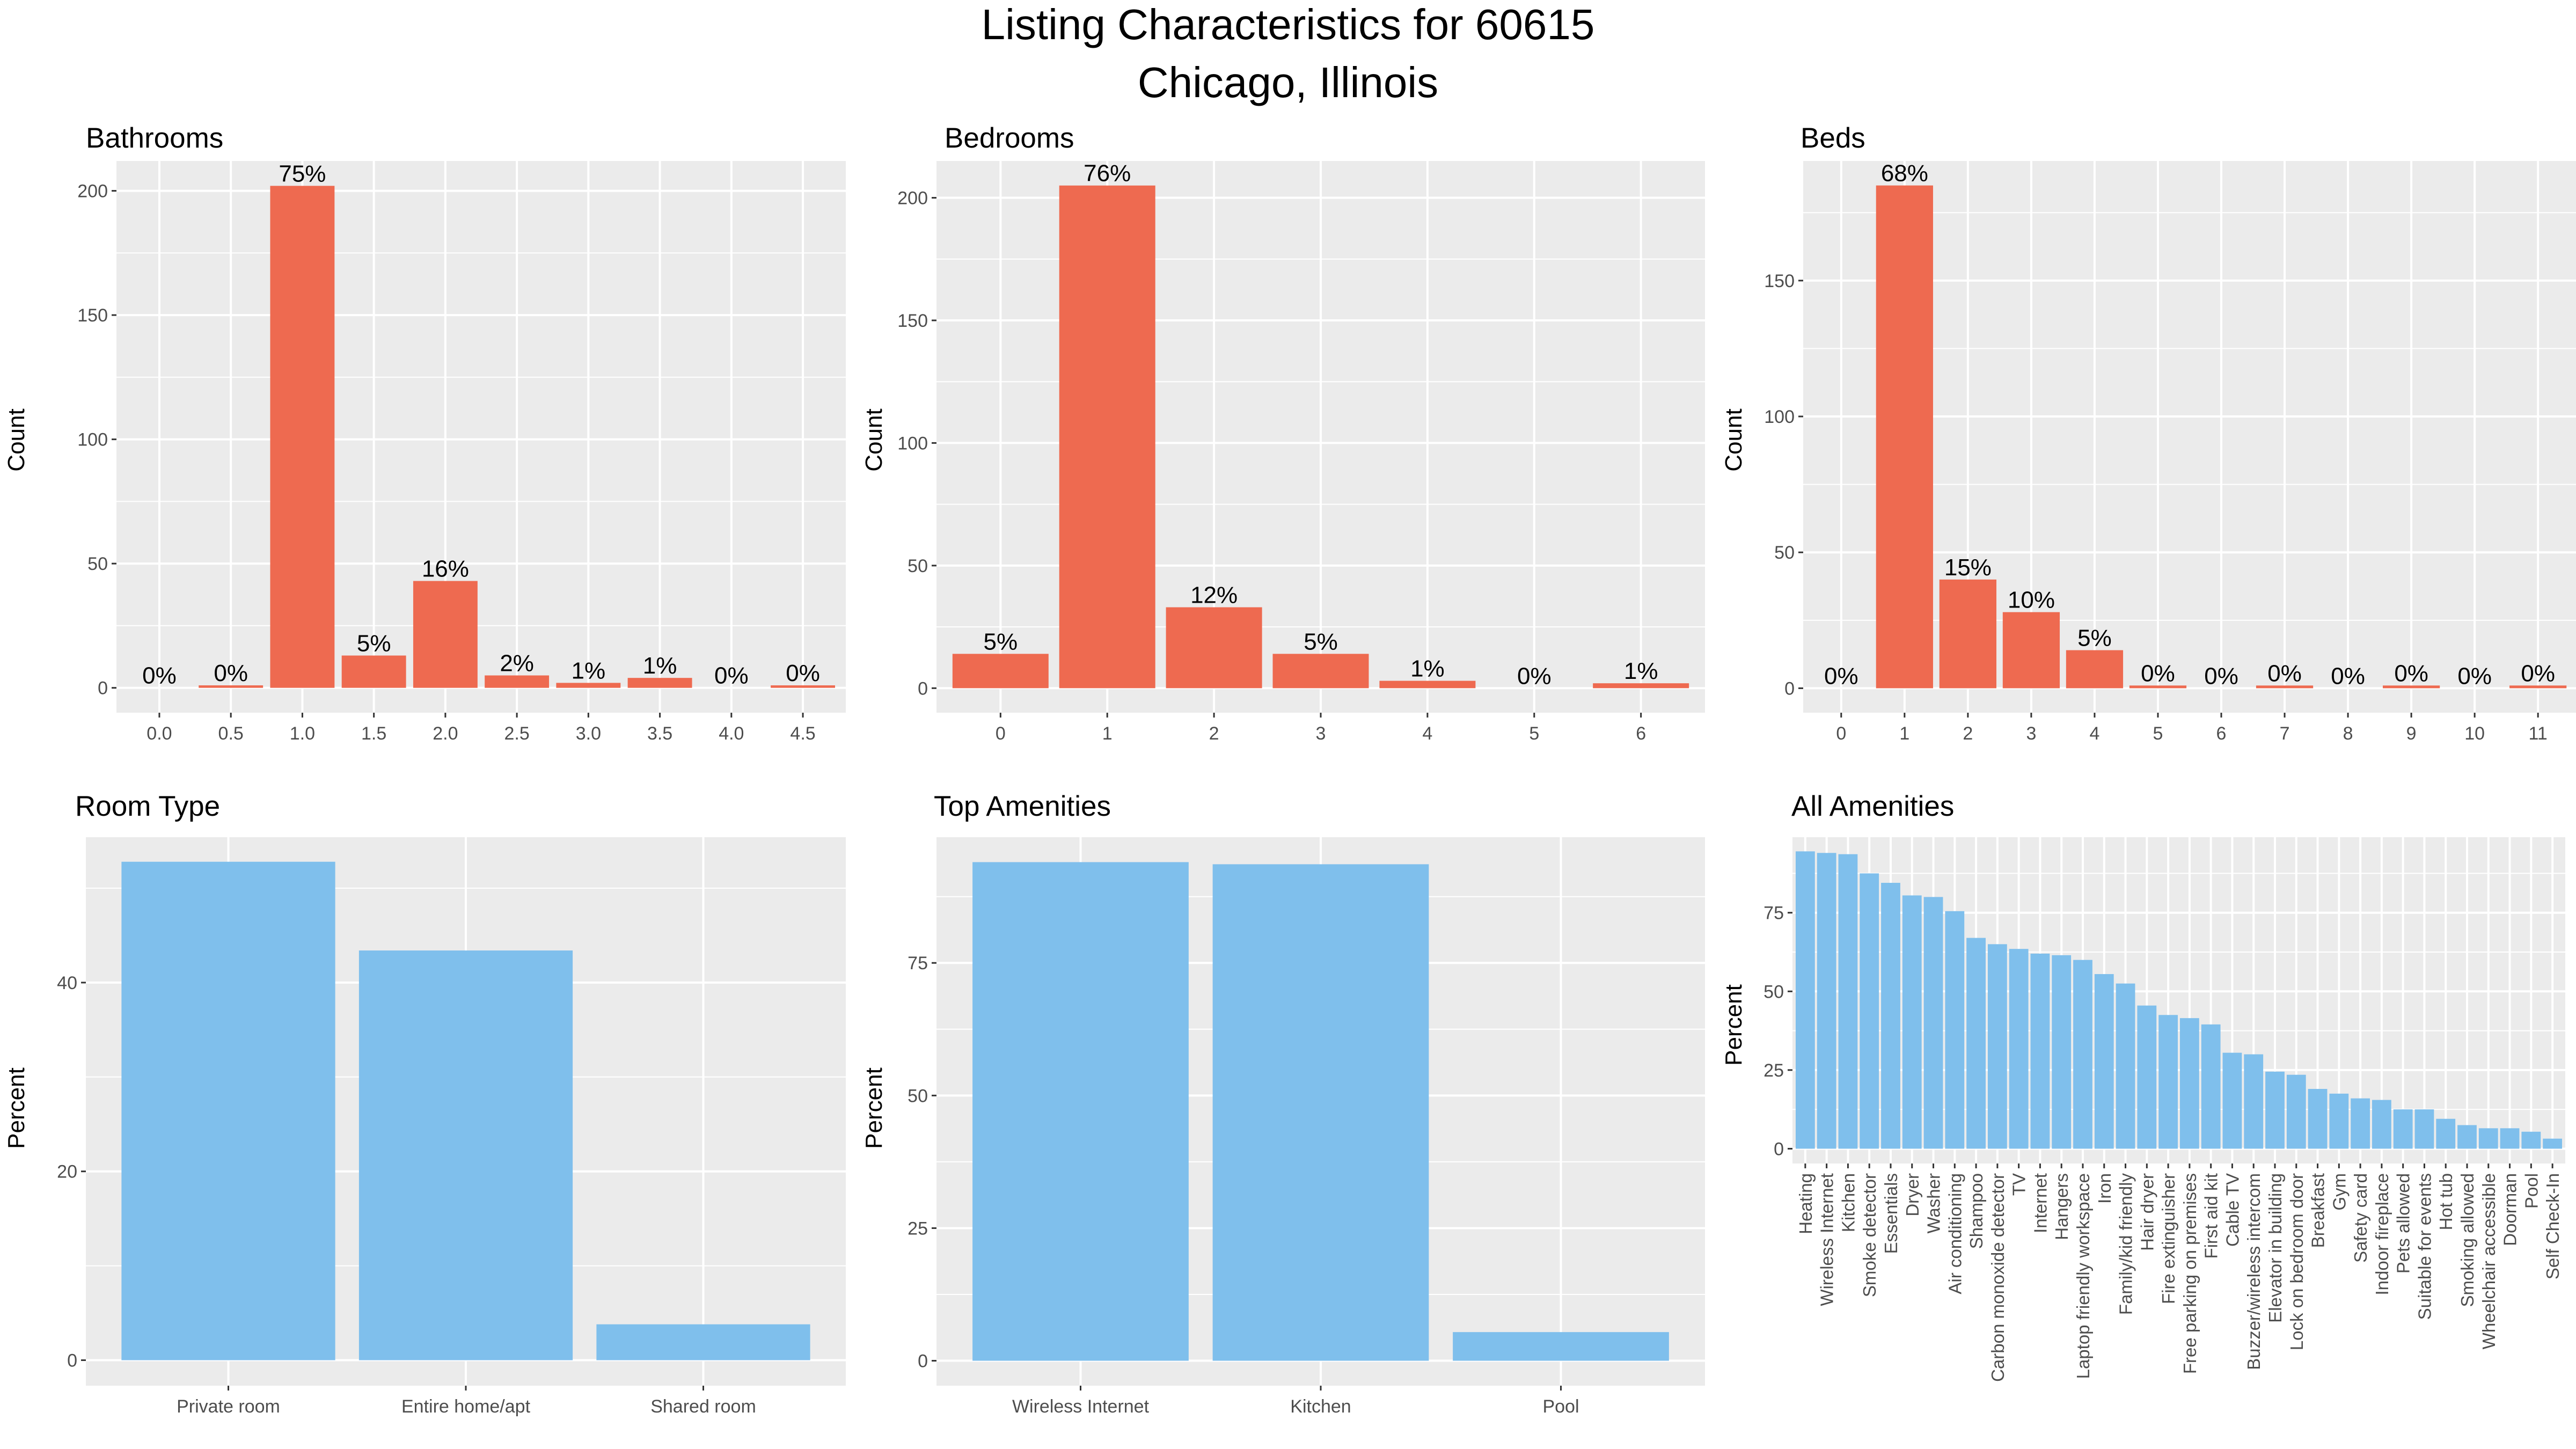 The image size is (2576, 1449). Describe the element at coordinates (2125, 1066) in the screenshot. I see `bar-family-kid-friendly` at that location.